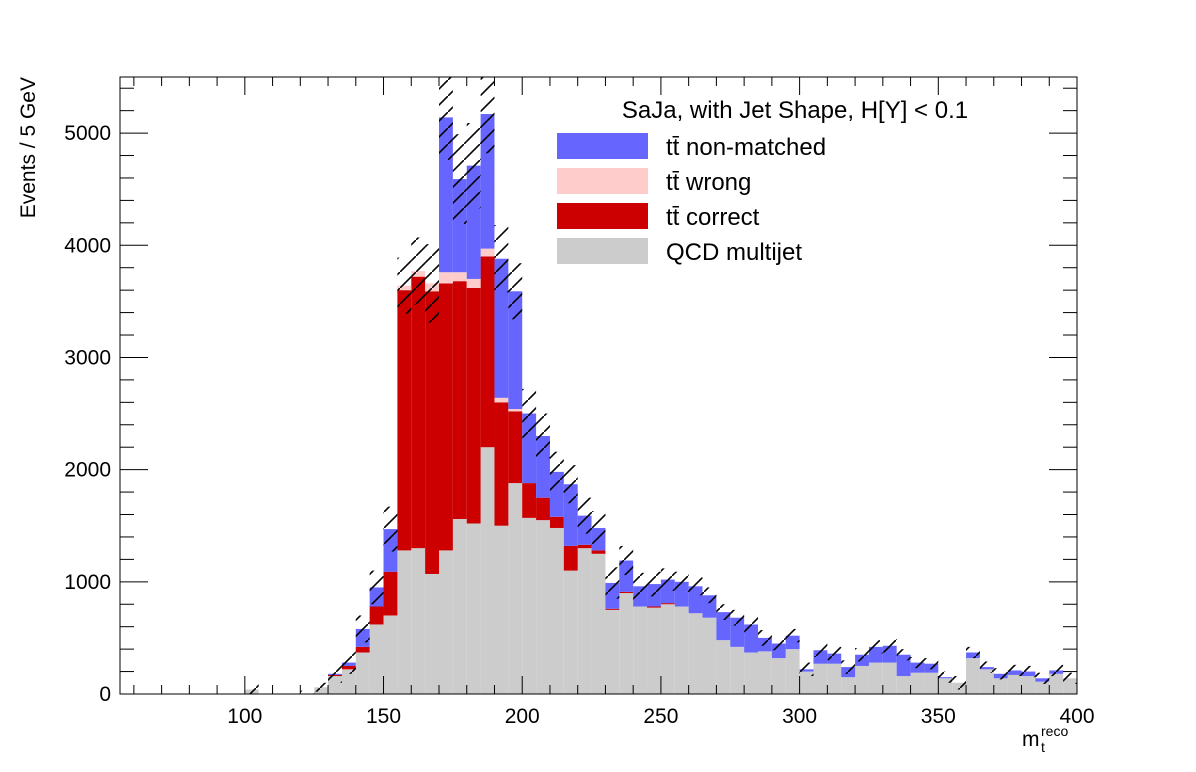  Describe the element at coordinates (734, 252) in the screenshot. I see `legend-label: QCD multijet` at that location.